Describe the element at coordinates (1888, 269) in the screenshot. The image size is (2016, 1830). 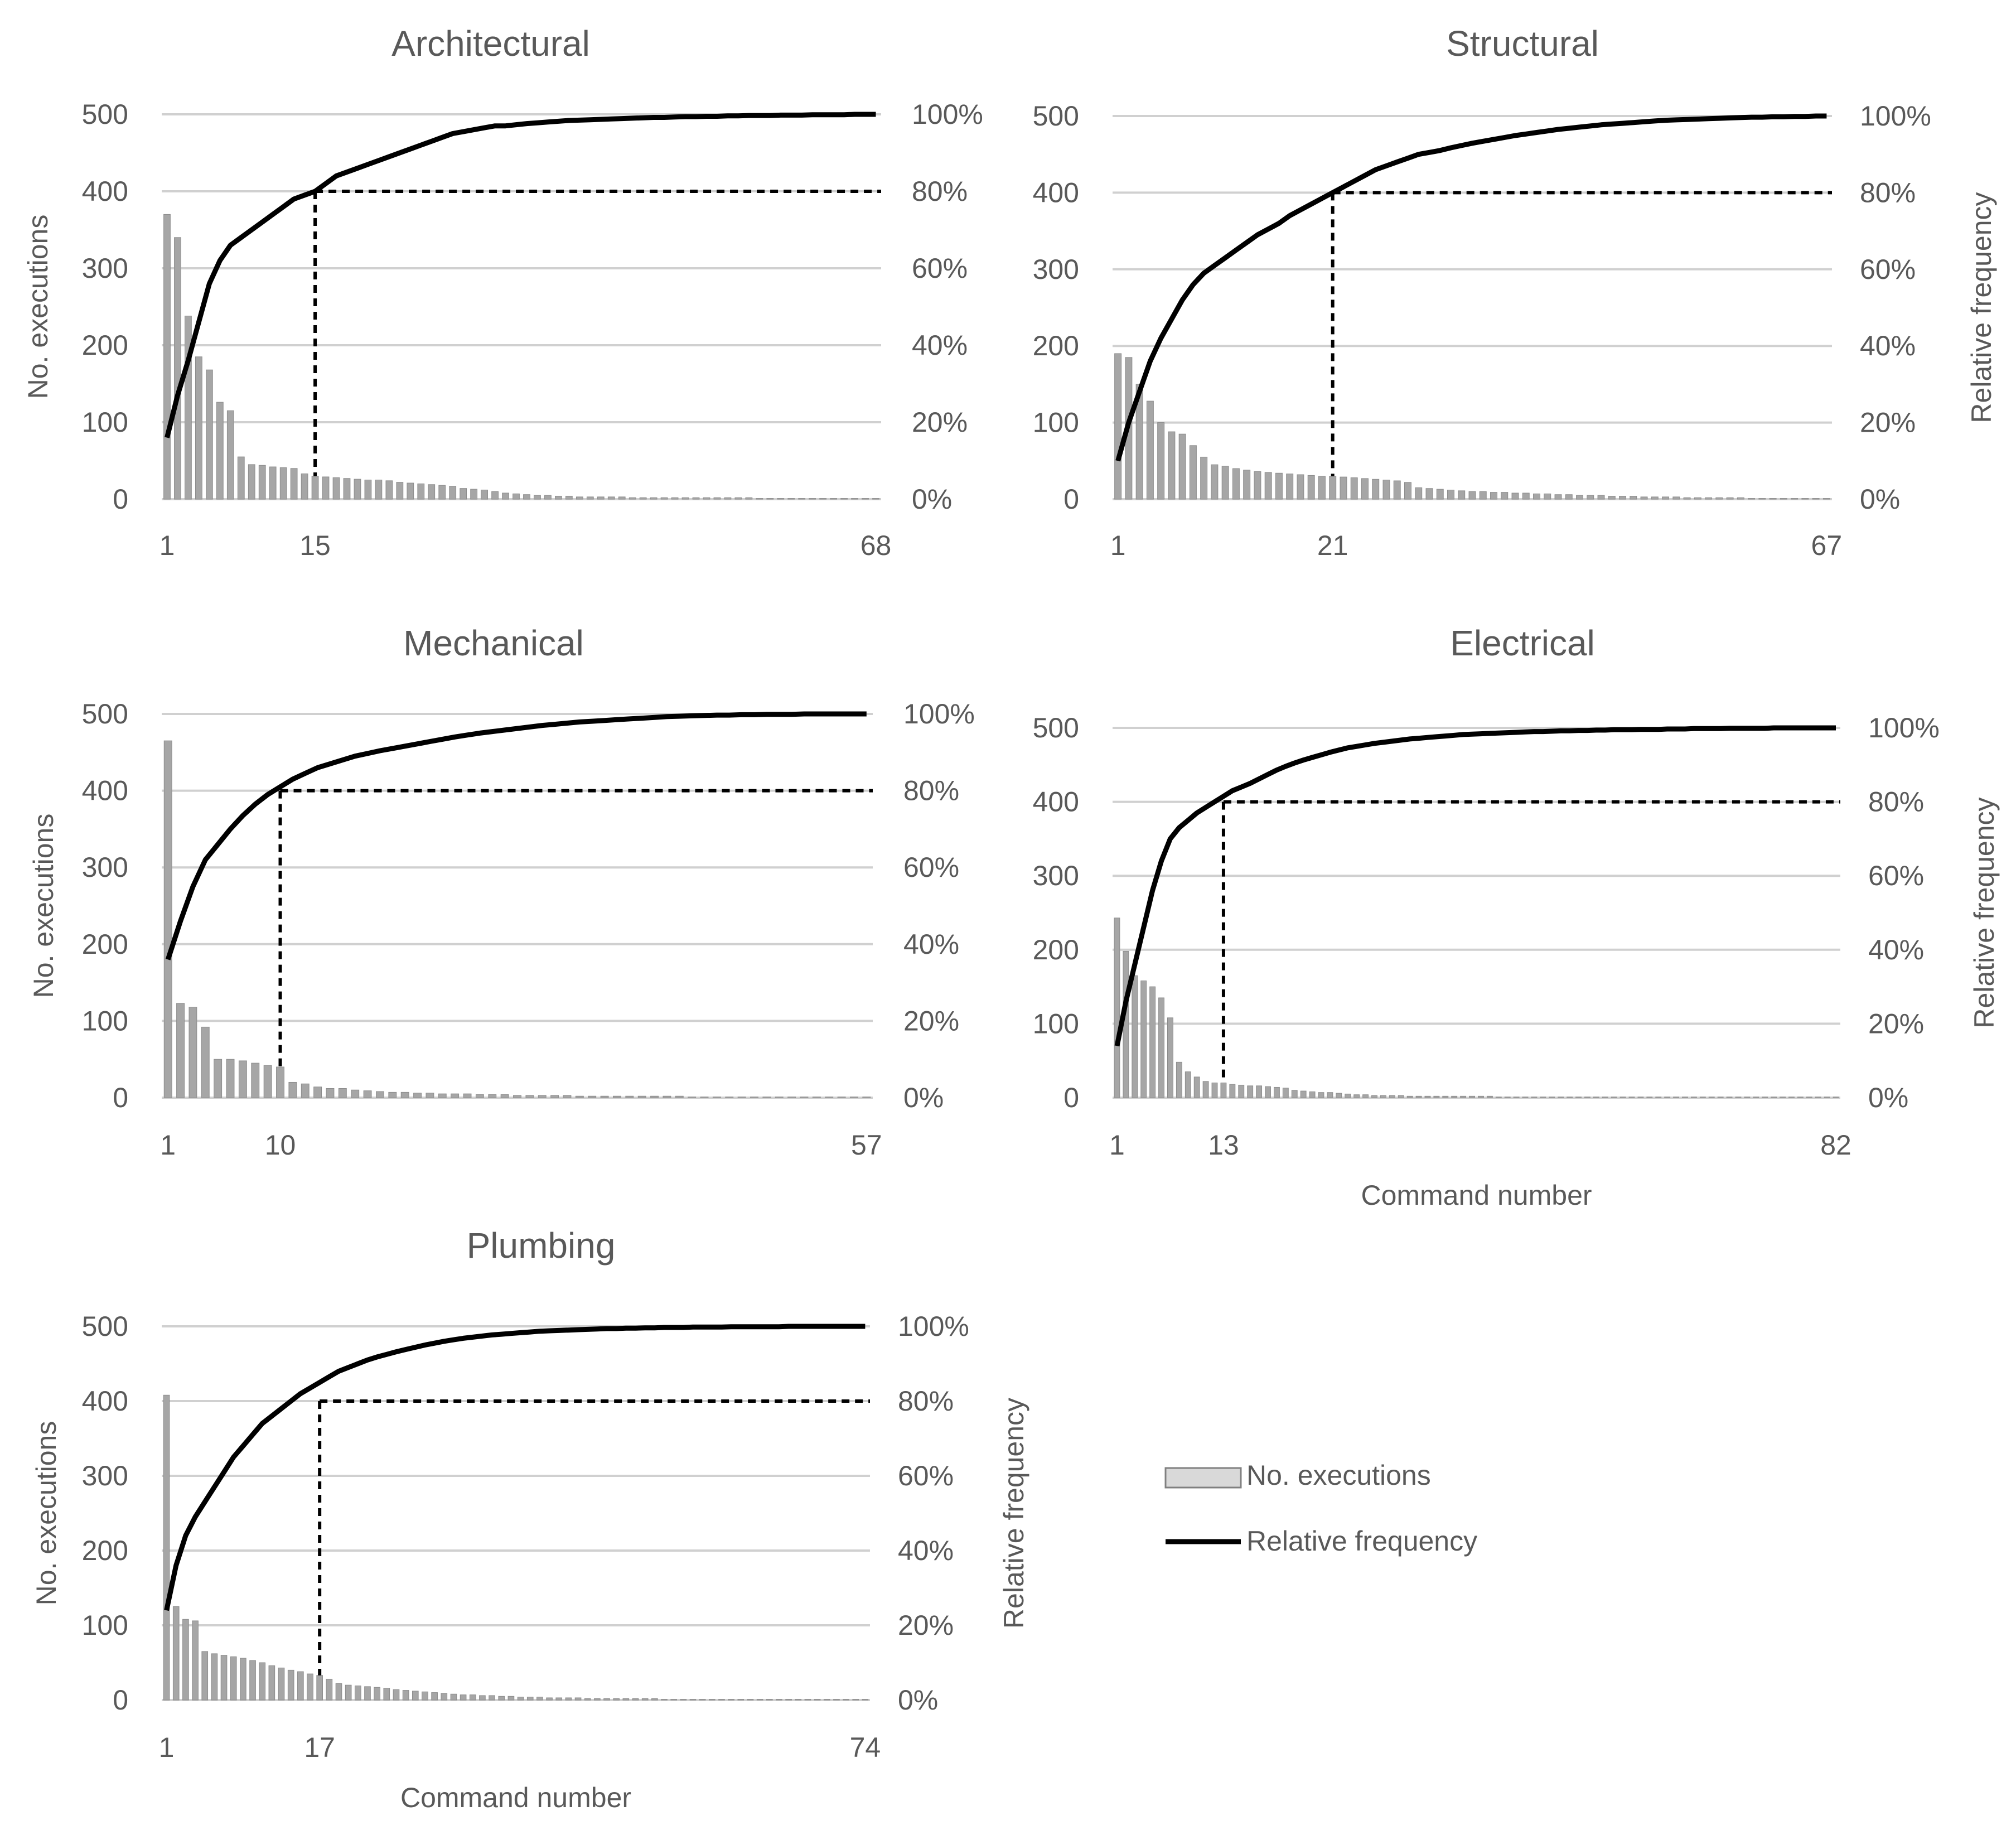
I see `y2-tick-label: 60%` at that location.